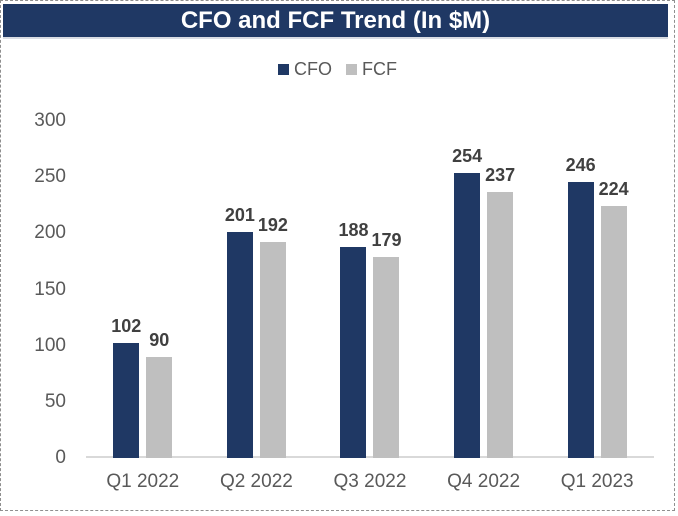 This screenshot has height=516, width=678. What do you see at coordinates (50, 120) in the screenshot?
I see `y-tick-label: 300` at bounding box center [50, 120].